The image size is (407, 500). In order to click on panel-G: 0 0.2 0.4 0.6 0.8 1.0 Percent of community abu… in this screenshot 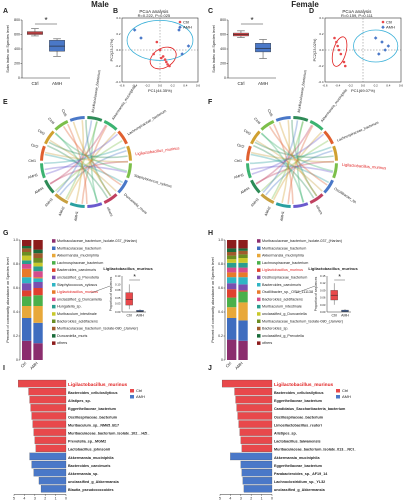, I will do `click(79, 304)`.